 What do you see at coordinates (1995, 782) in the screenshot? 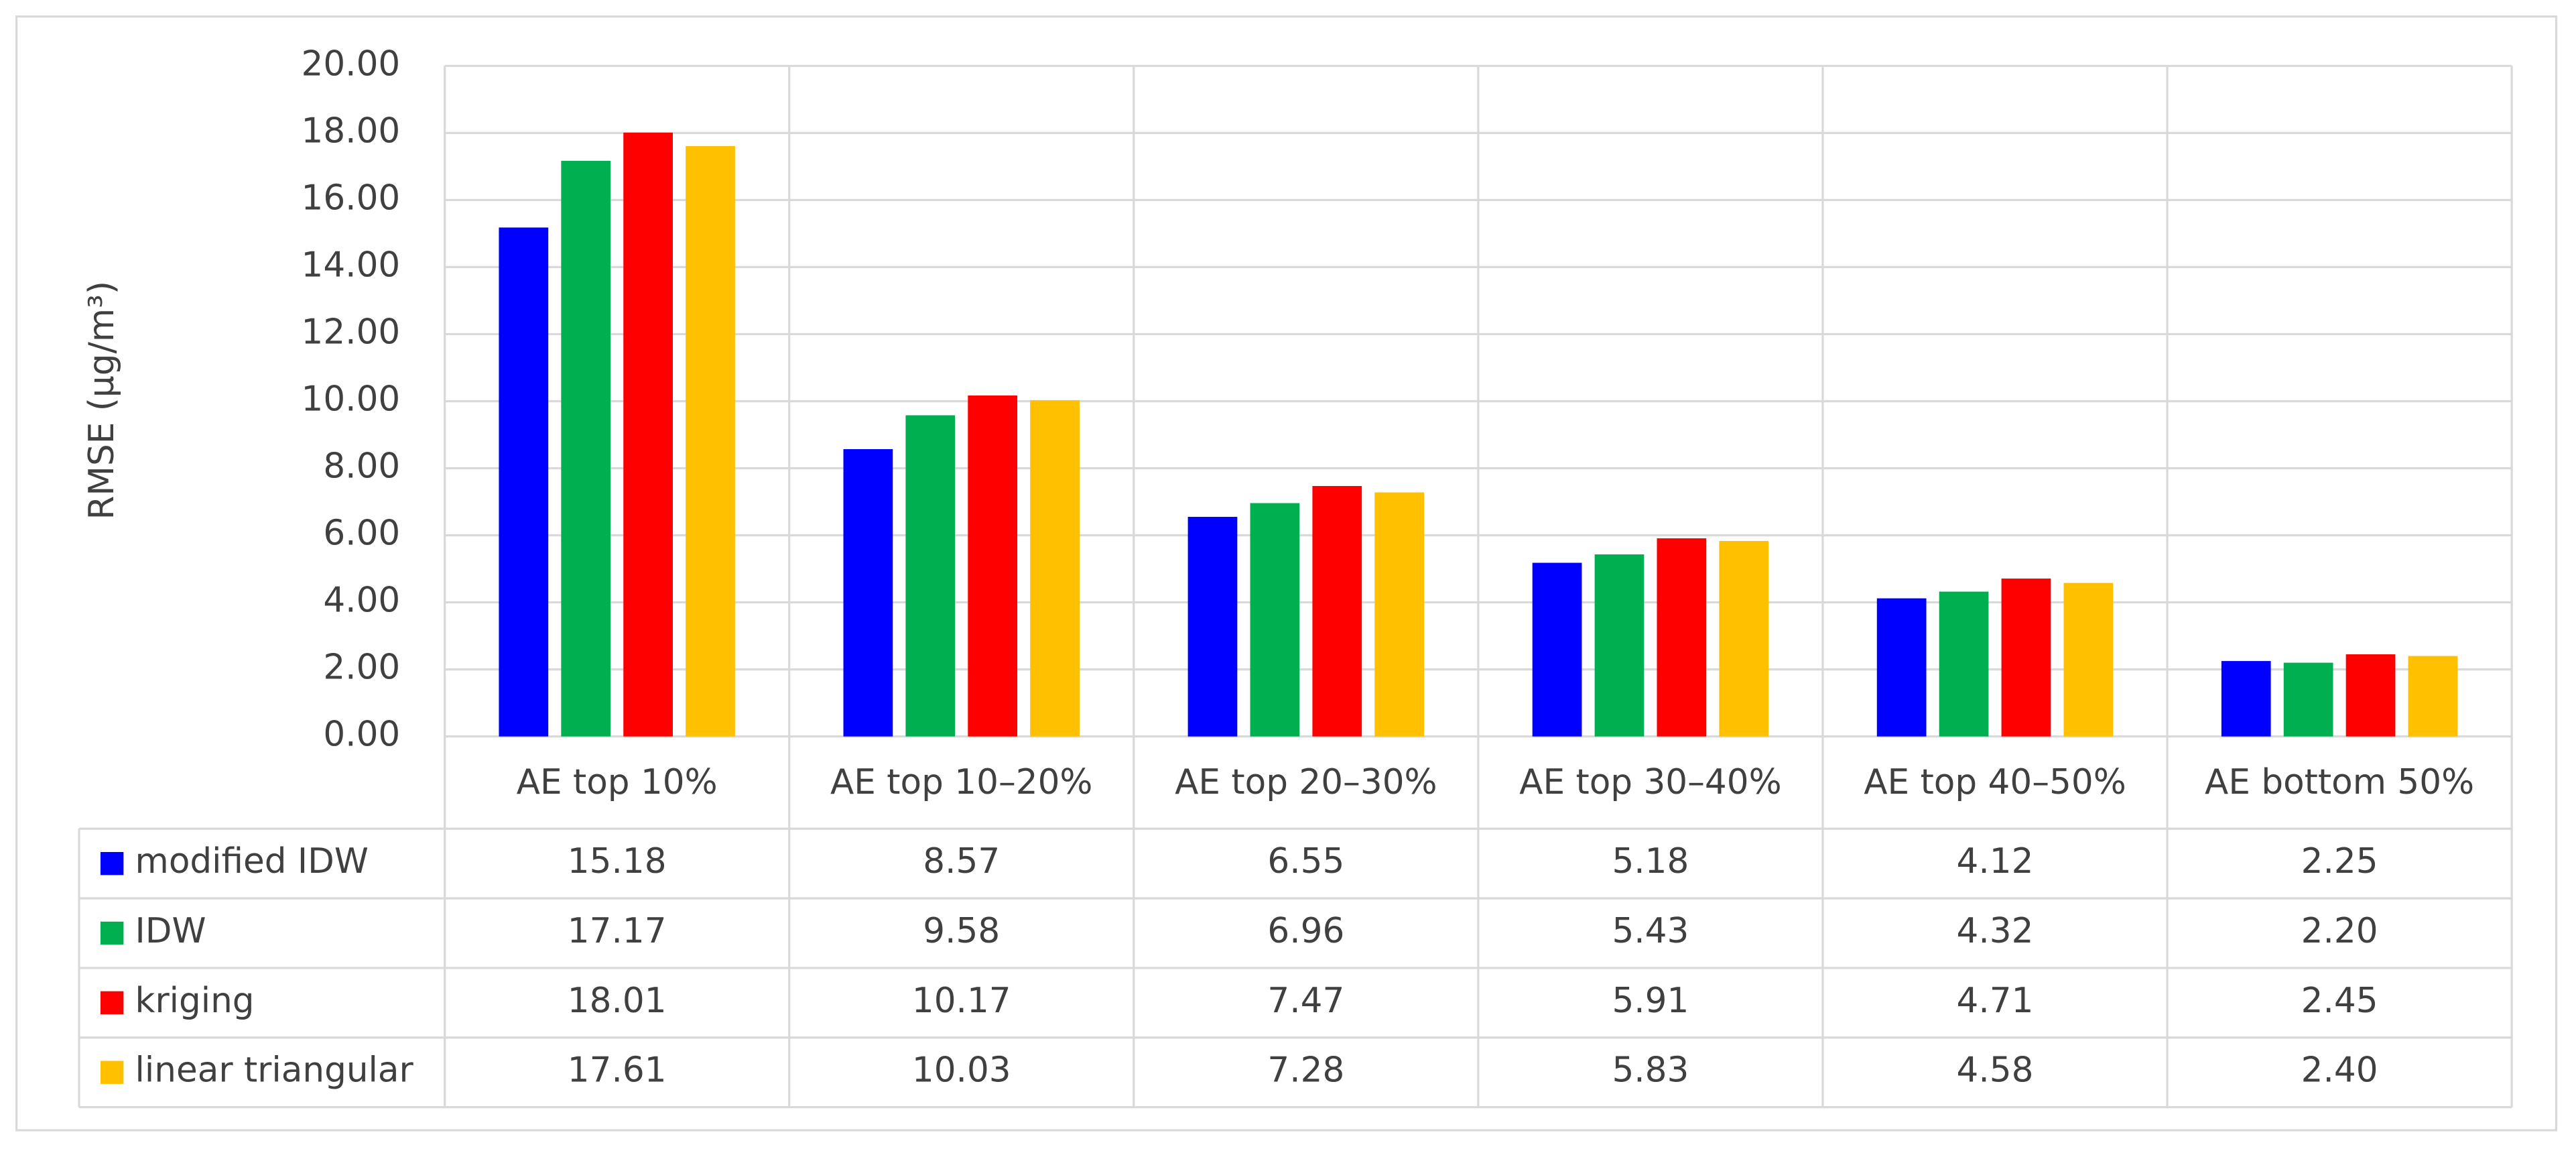
I see `x-tick-label: AE top 40–50%` at bounding box center [1995, 782].